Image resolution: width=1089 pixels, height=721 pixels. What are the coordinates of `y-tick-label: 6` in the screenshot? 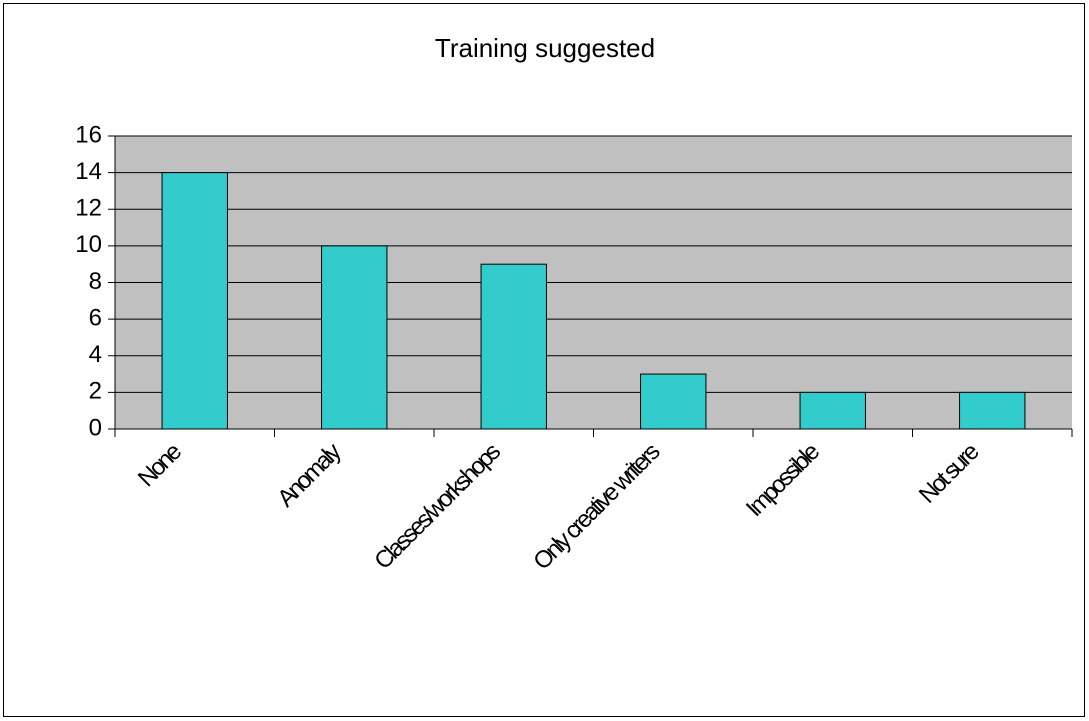 It's located at (95, 317).